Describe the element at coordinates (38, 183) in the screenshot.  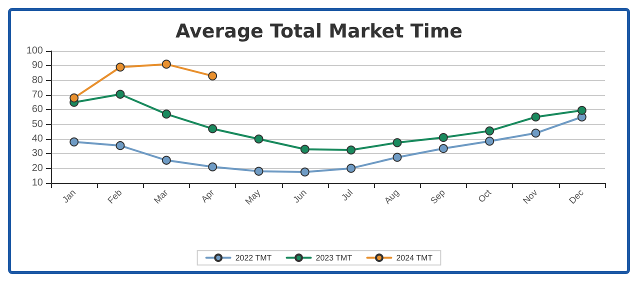
I see `y-tick-label: 10` at that location.